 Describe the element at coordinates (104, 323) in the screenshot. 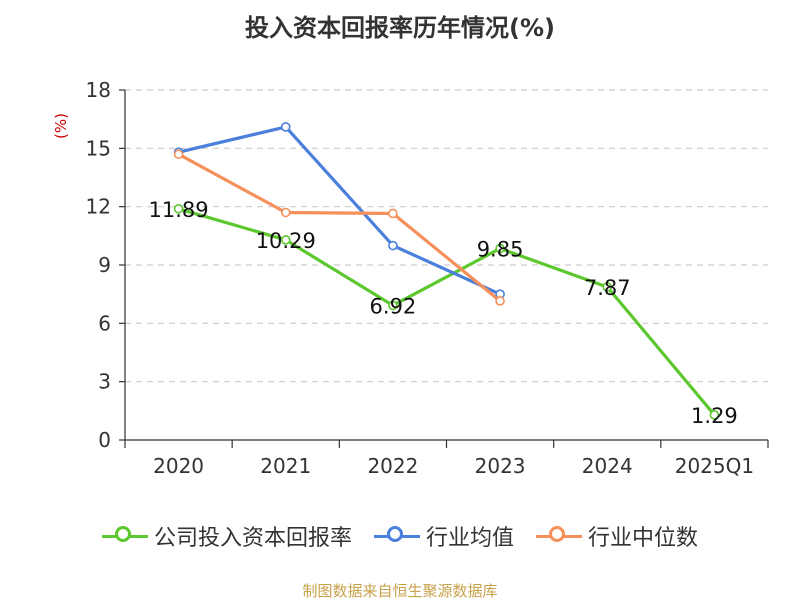

I see `y-tick-label: 6` at that location.